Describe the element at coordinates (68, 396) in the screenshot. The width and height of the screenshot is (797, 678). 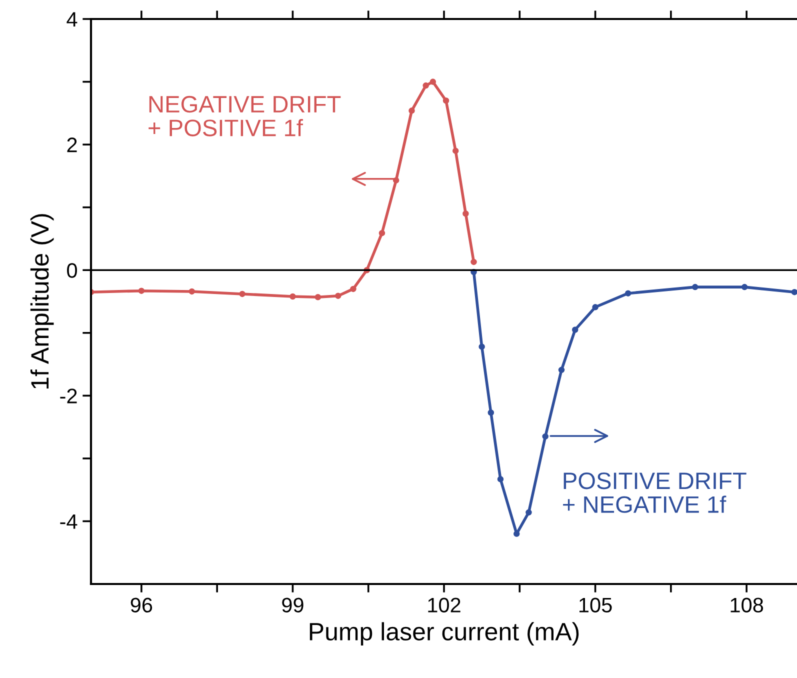
I see `y-tick-label: -2` at that location.